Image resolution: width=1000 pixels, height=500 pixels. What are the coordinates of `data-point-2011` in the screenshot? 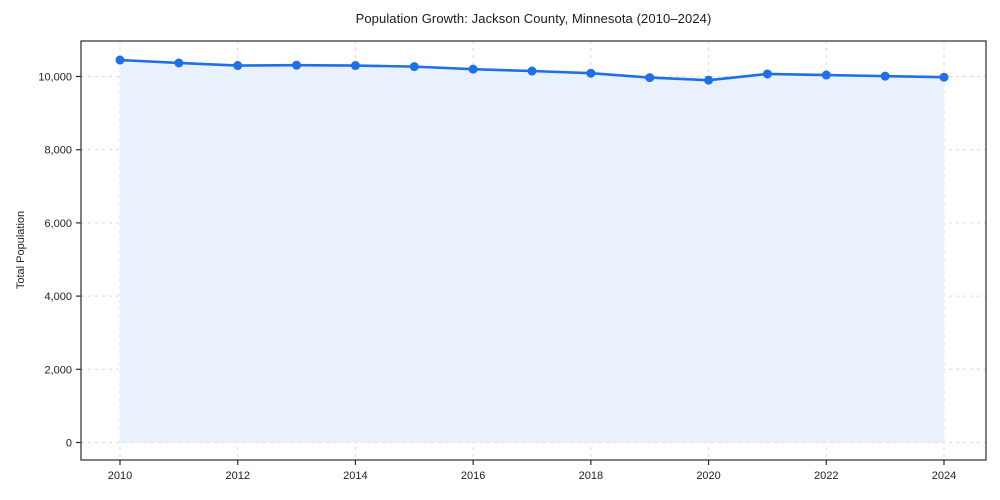 It's located at (179, 63).